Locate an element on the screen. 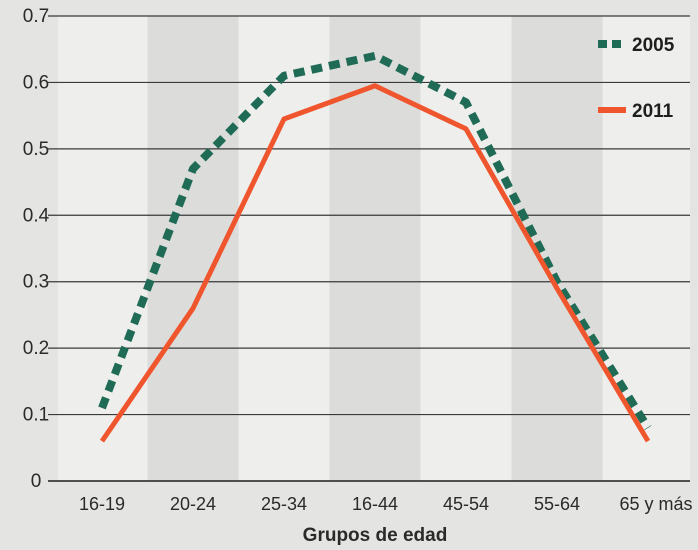  y-axis: 0 0.1 0.2 0.3 0.4 0.5 0.6 0.7 is located at coordinates (36, 249).